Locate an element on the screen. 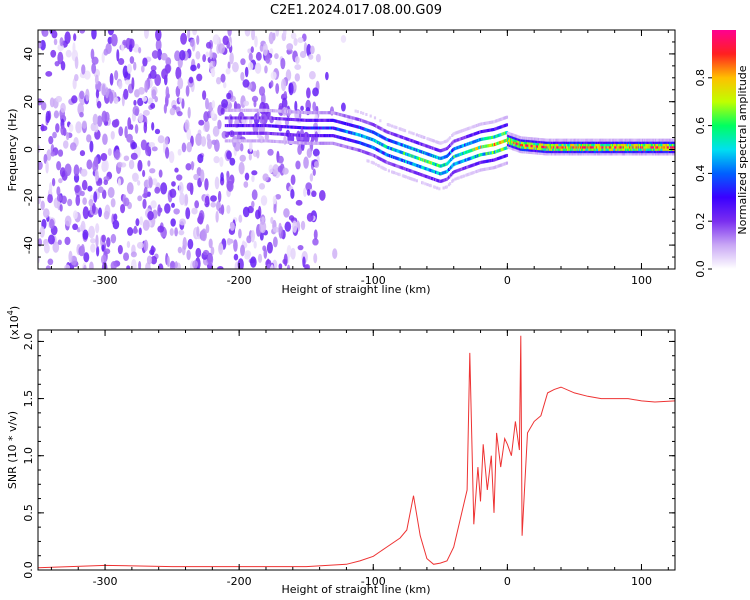  y-tick-label: 0 is located at coordinates (28, 149).